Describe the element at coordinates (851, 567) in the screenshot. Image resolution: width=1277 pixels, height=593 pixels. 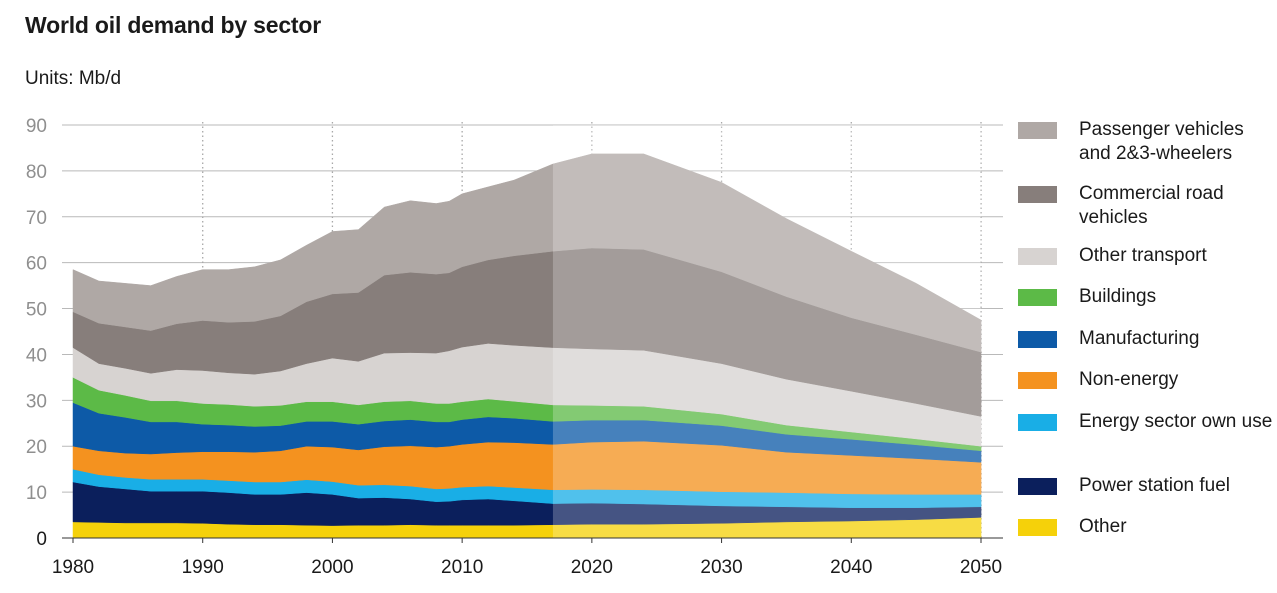
I see `x-tick-label: 2040` at that location.